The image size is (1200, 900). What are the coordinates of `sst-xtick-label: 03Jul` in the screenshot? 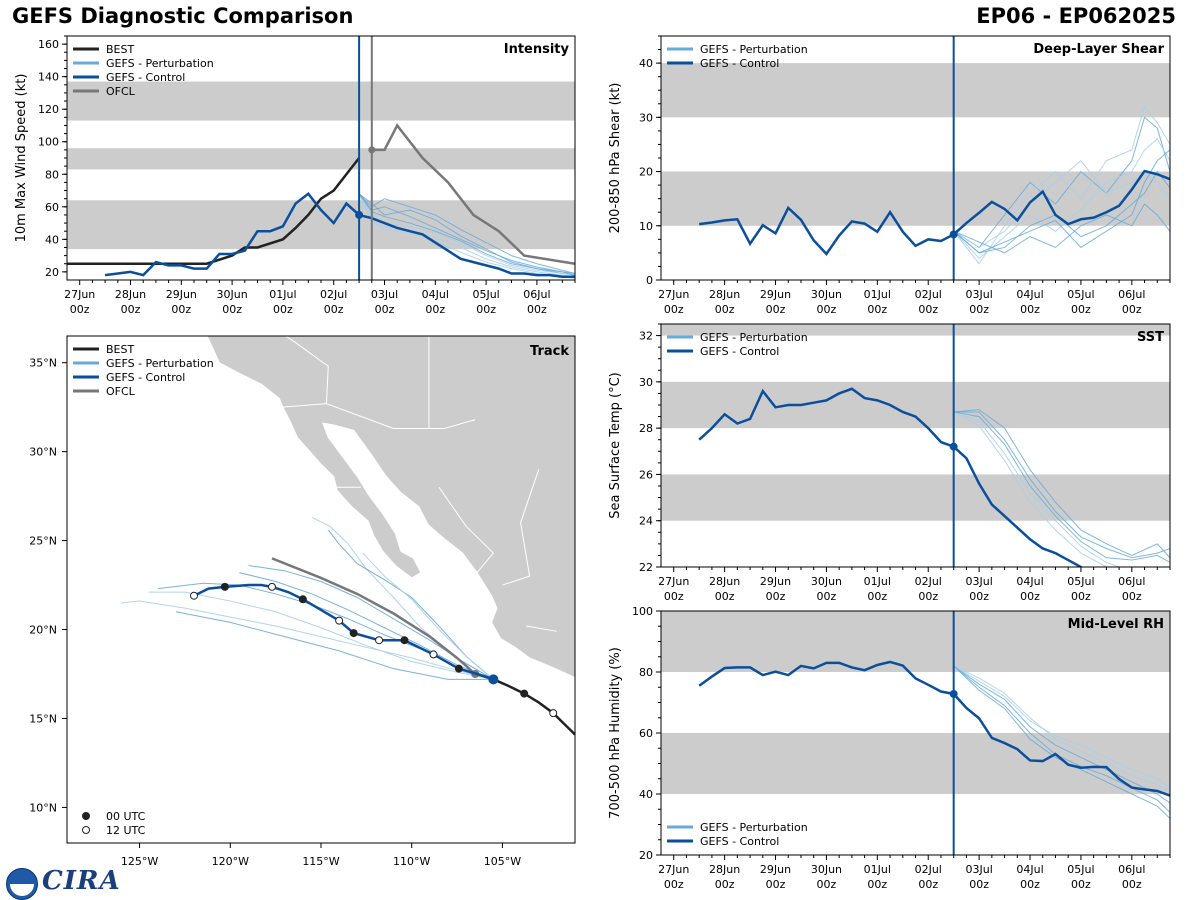 It's located at (978, 581).